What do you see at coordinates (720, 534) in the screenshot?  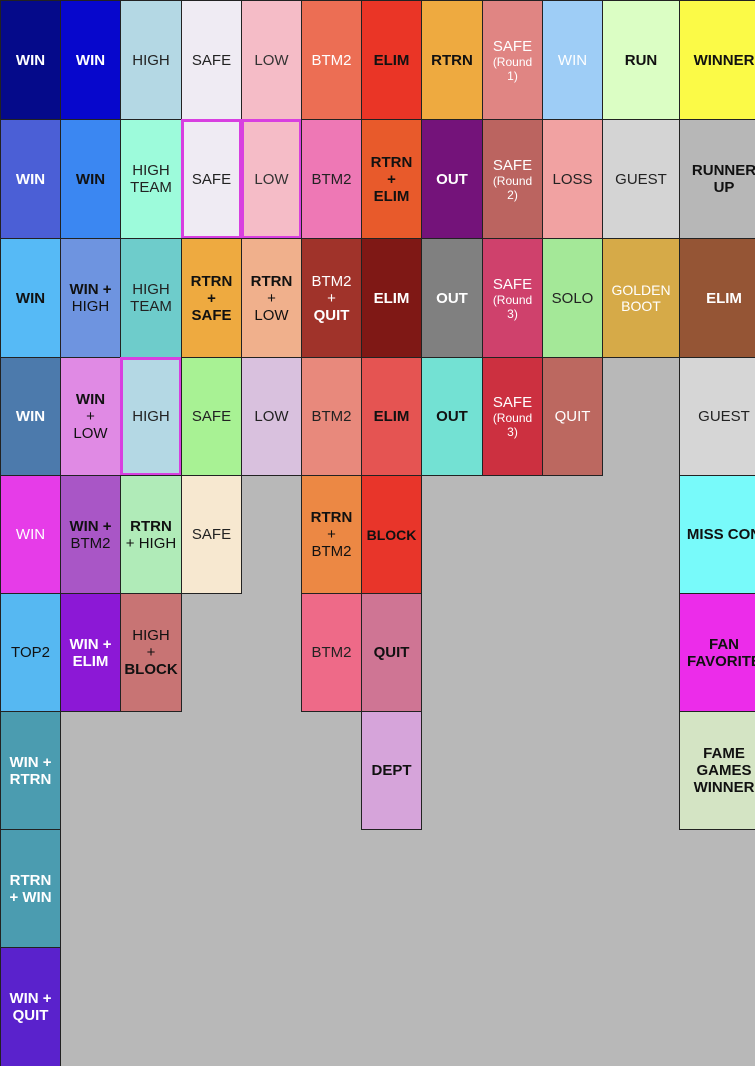 I see `legend-cell-text: MISS CON` at bounding box center [720, 534].